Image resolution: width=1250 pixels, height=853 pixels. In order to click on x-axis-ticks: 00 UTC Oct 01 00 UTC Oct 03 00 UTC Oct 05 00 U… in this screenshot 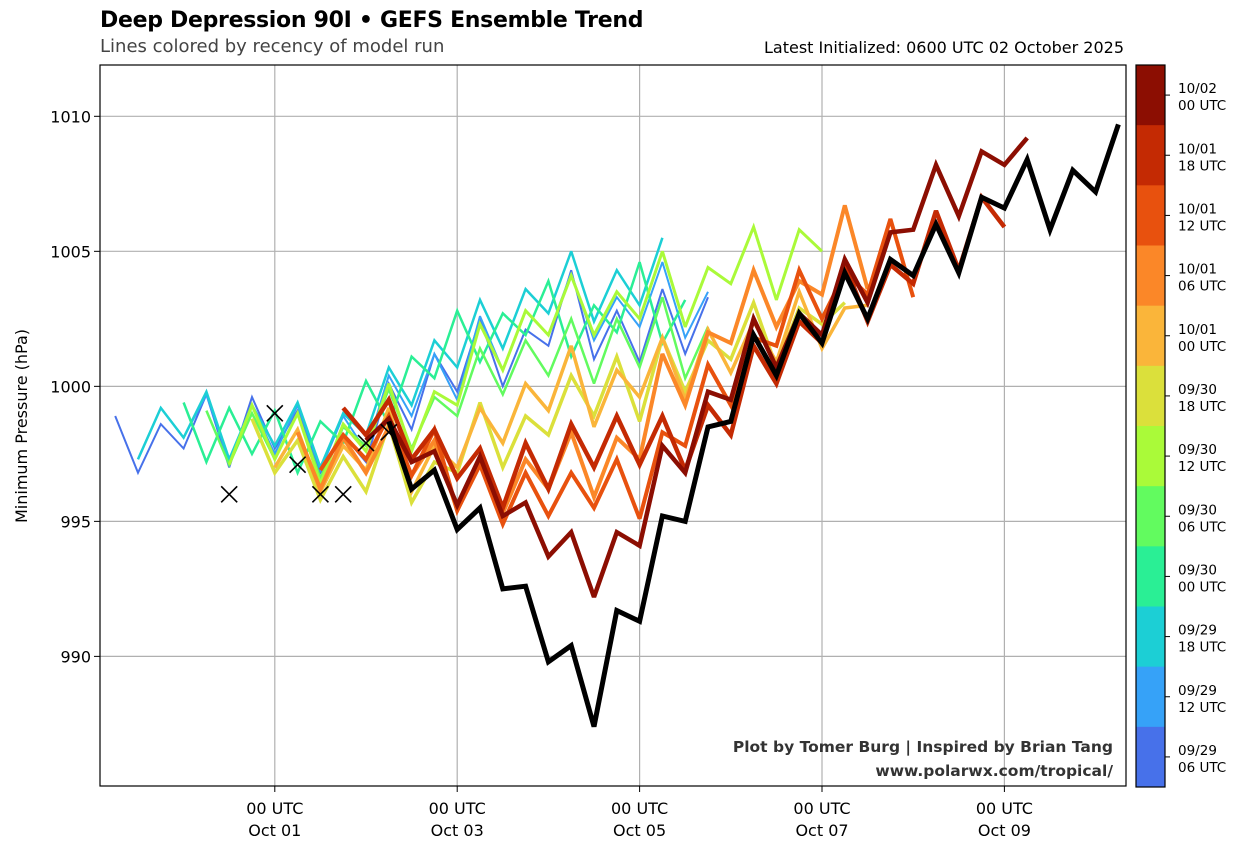, I will do `click(639, 813)`.